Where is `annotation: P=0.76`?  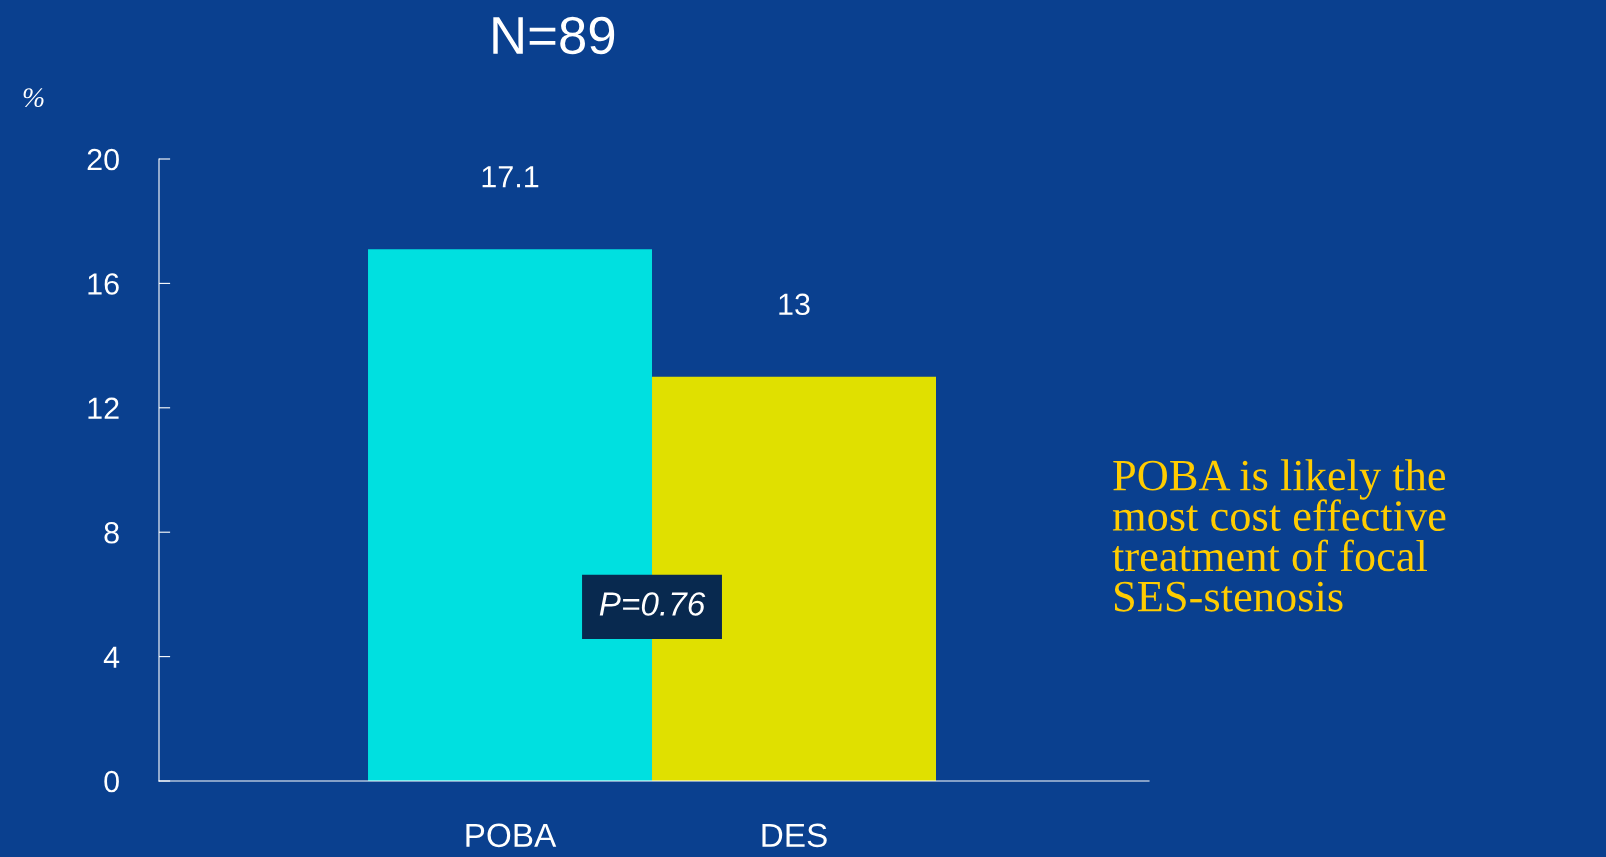 annotation: P=0.76 is located at coordinates (652, 604).